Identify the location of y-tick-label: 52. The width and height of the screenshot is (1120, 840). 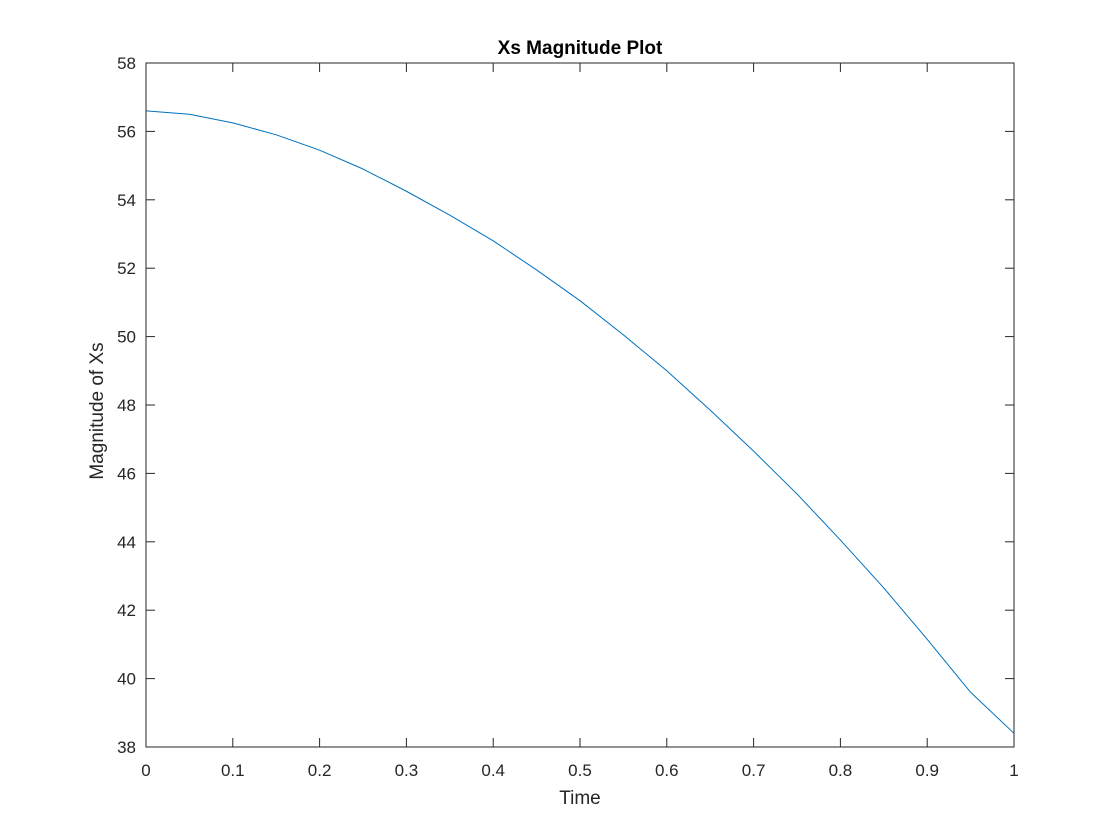
(126, 268).